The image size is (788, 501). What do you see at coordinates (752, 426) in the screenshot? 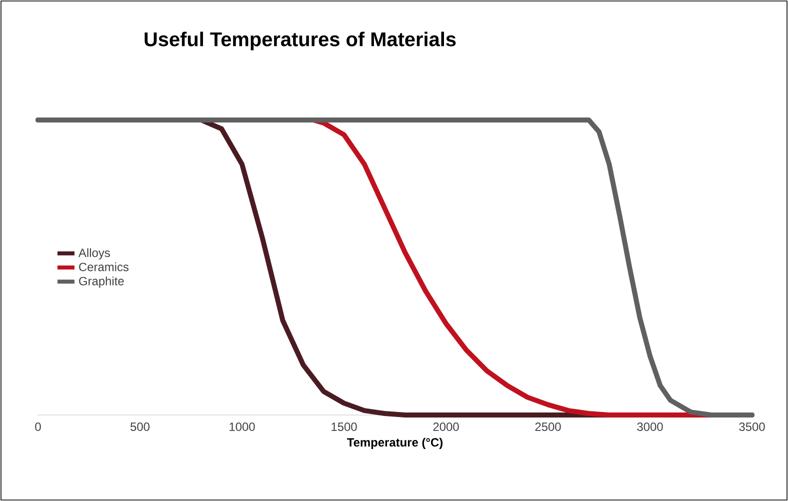
I see `x-tick-label: 3500` at bounding box center [752, 426].